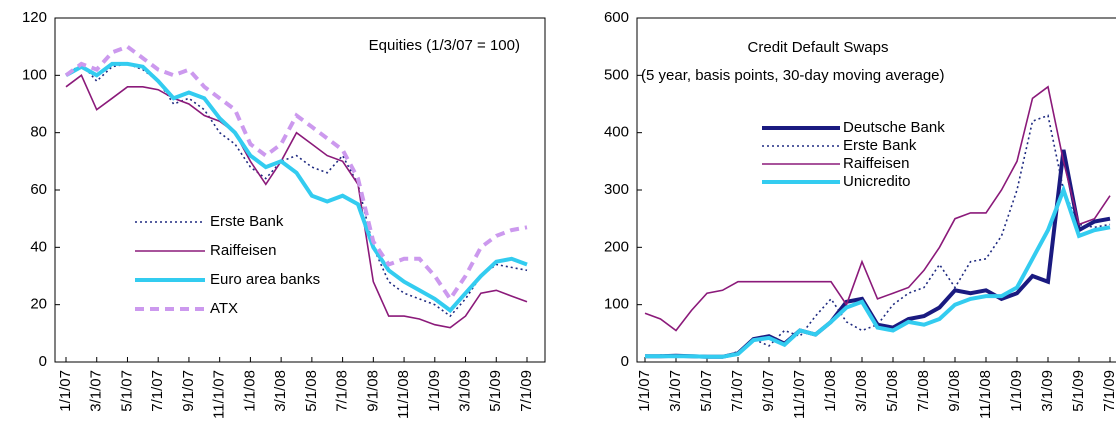 The image size is (1117, 441). I want to click on legend-label: Deutsche Bank, so click(894, 127).